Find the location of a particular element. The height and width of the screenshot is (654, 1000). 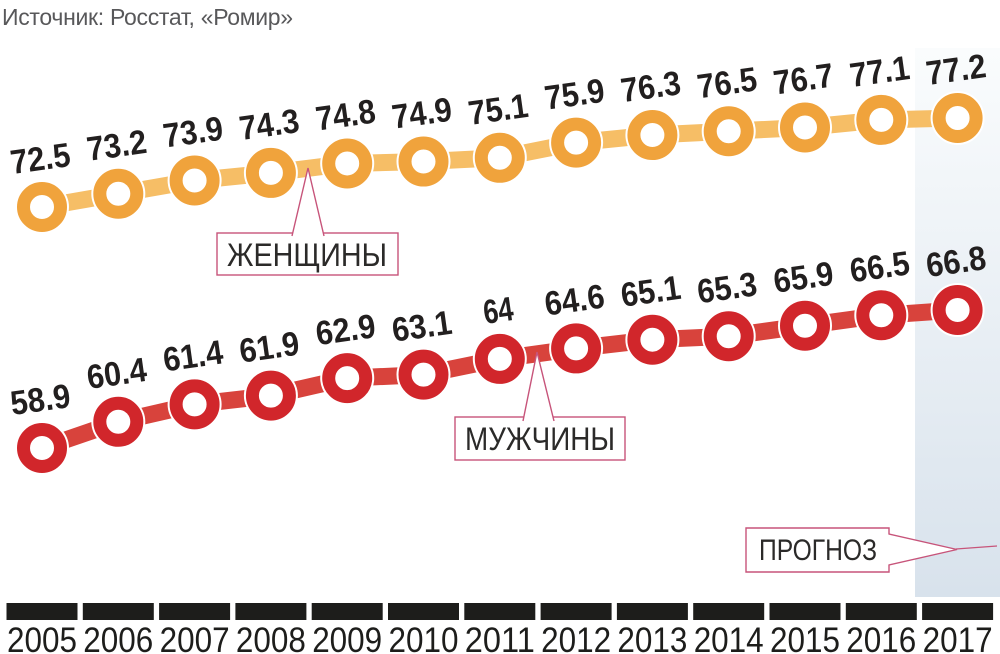

axis-year-label: 2007 is located at coordinates (195, 637).